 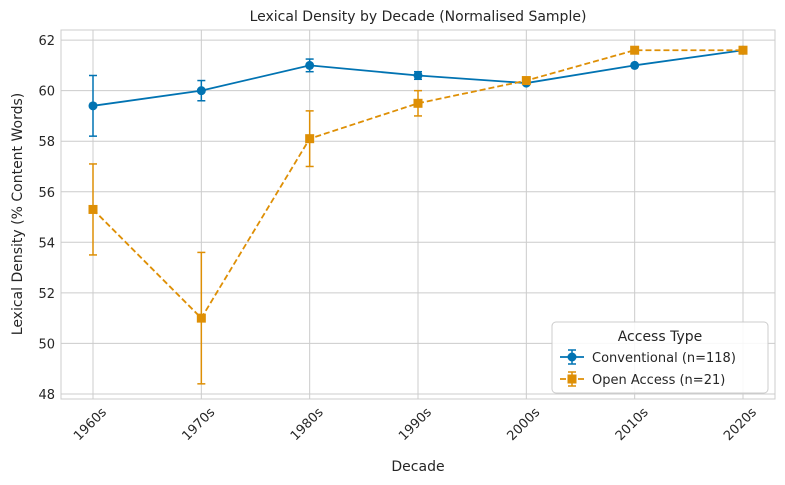 What do you see at coordinates (417, 467) in the screenshot?
I see `x-axis-label: Decade` at bounding box center [417, 467].